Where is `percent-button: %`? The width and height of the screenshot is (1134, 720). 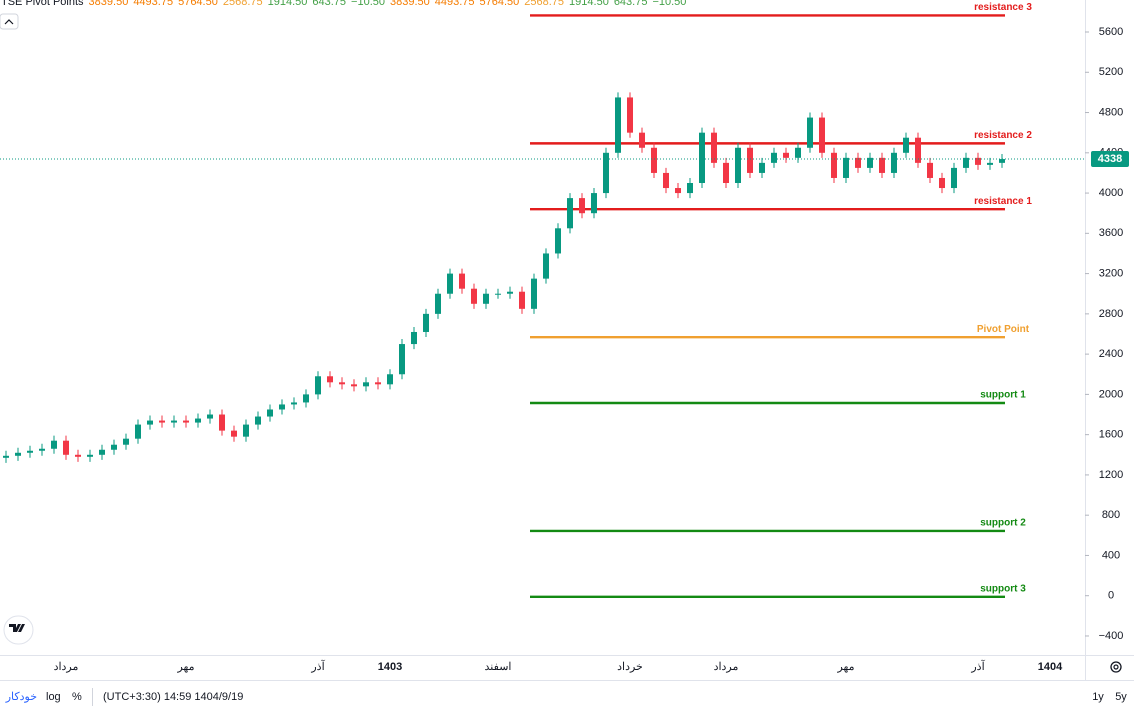 percent-button: % is located at coordinates (77, 697).